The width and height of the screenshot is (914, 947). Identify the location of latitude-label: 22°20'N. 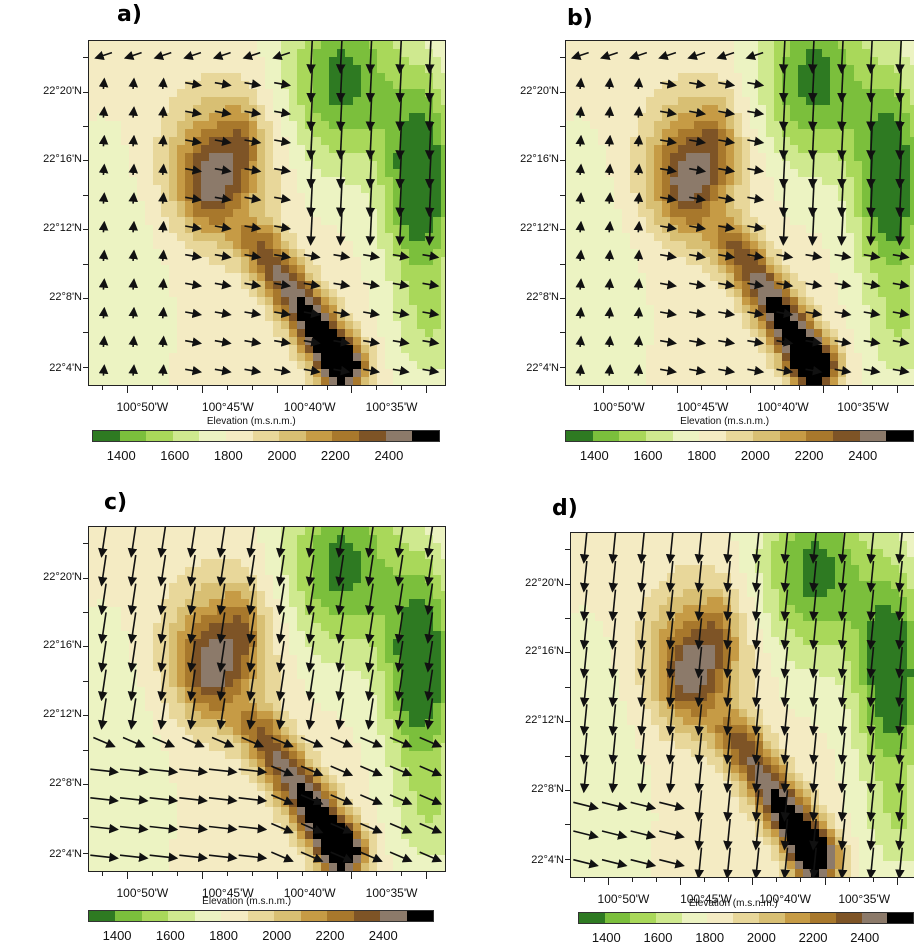
(539, 90).